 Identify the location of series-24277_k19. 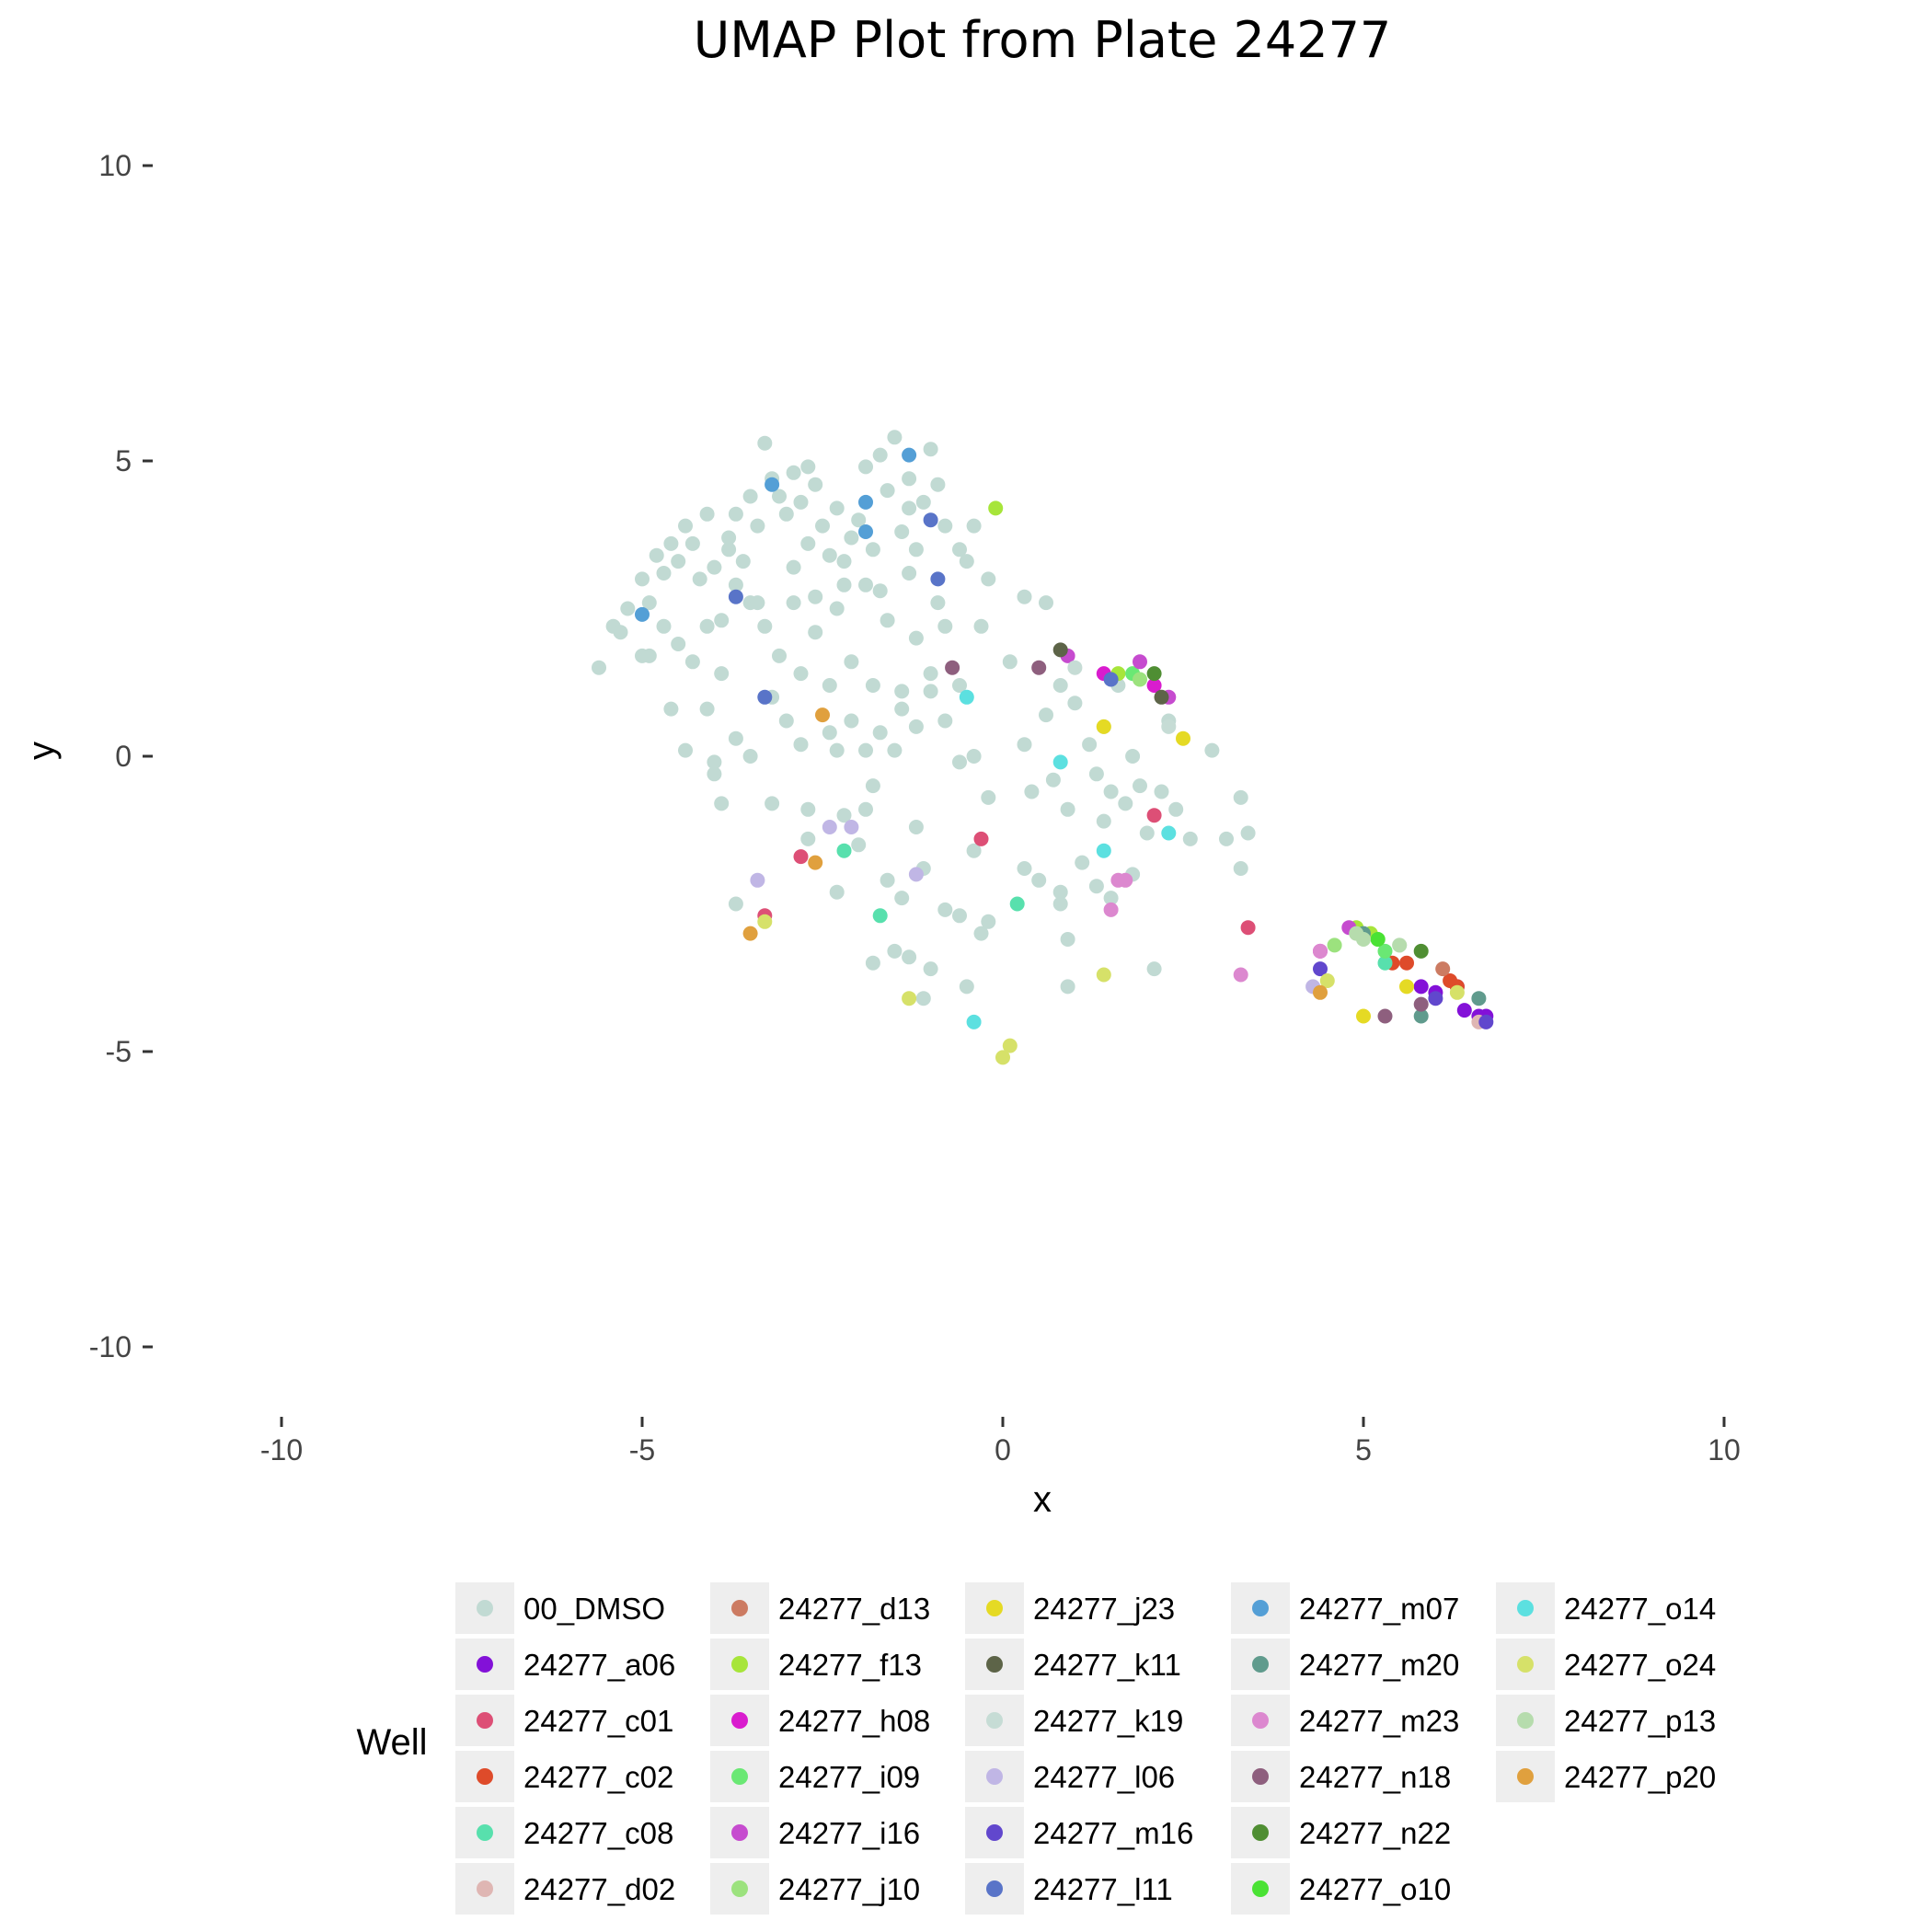
(1237, 806).